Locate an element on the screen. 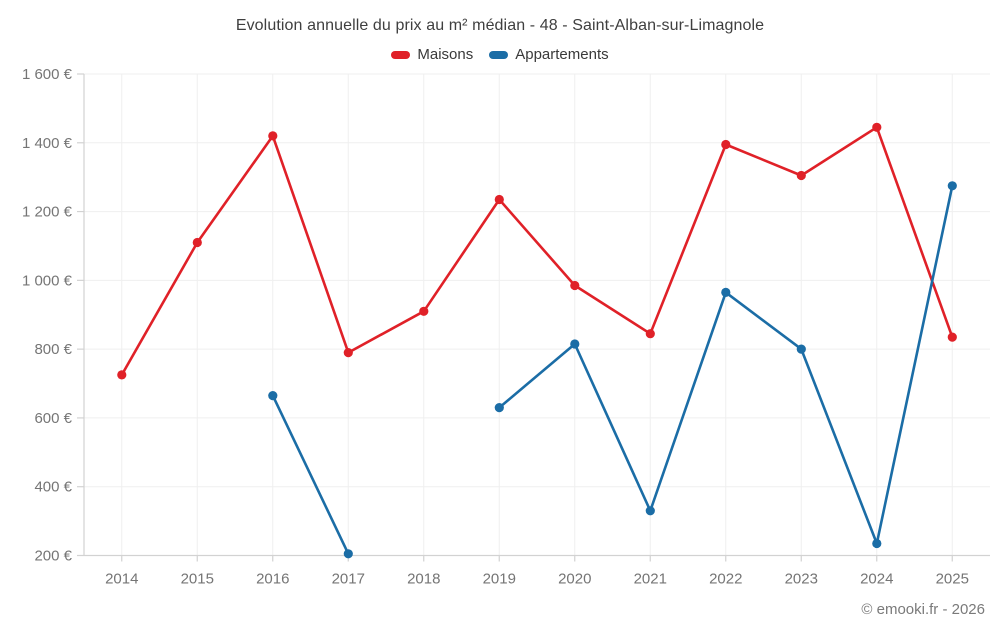  legend-swatch-appartements is located at coordinates (499, 54).